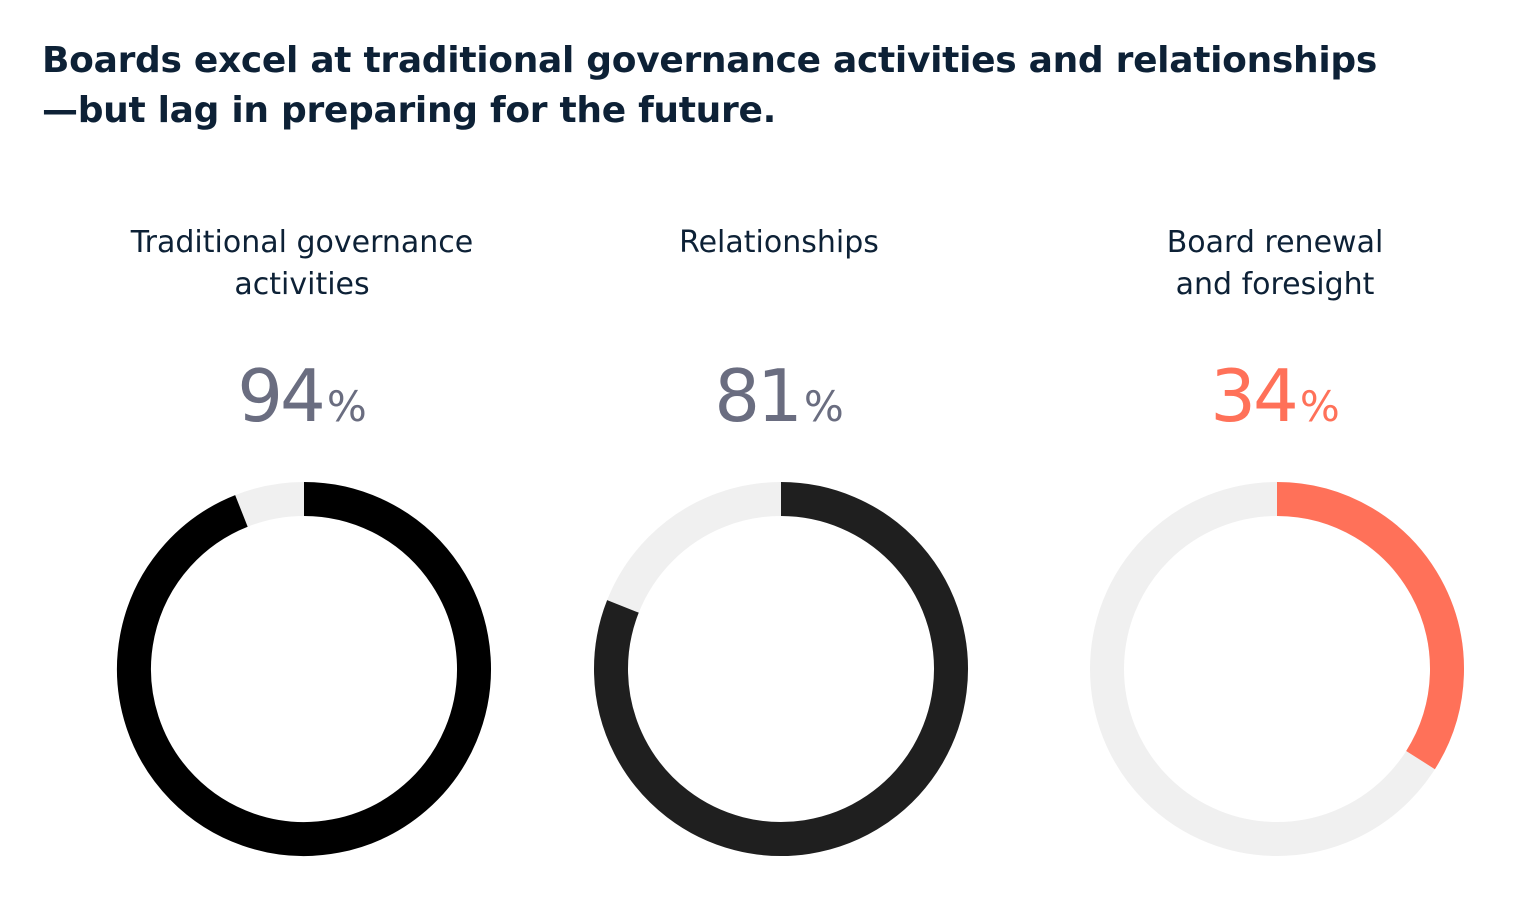 The height and width of the screenshot is (924, 1526). I want to click on category-label-line-1: Relationships, so click(779, 242).